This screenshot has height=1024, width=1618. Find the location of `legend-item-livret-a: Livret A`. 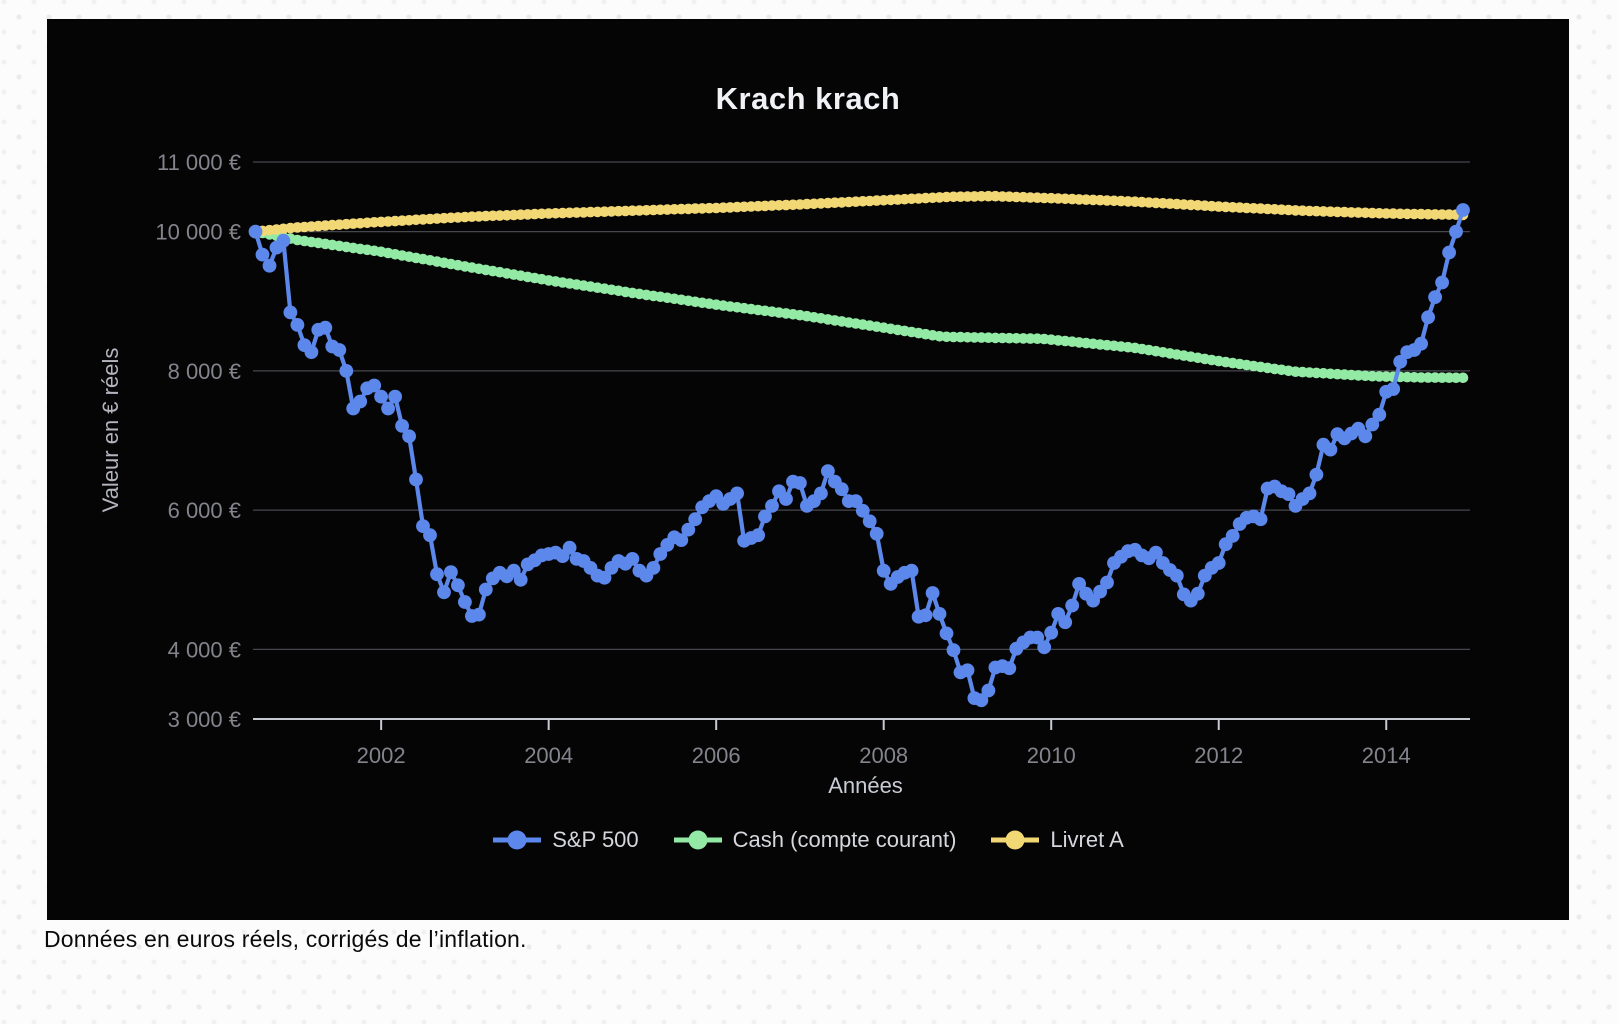

legend-item-livret-a: Livret A is located at coordinates (1057, 840).